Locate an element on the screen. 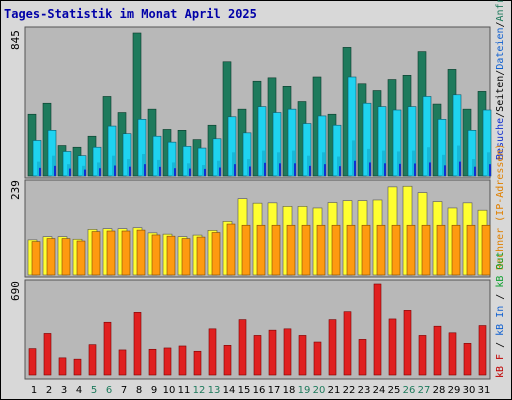  x-tick-label: 13 is located at coordinates (214, 390).